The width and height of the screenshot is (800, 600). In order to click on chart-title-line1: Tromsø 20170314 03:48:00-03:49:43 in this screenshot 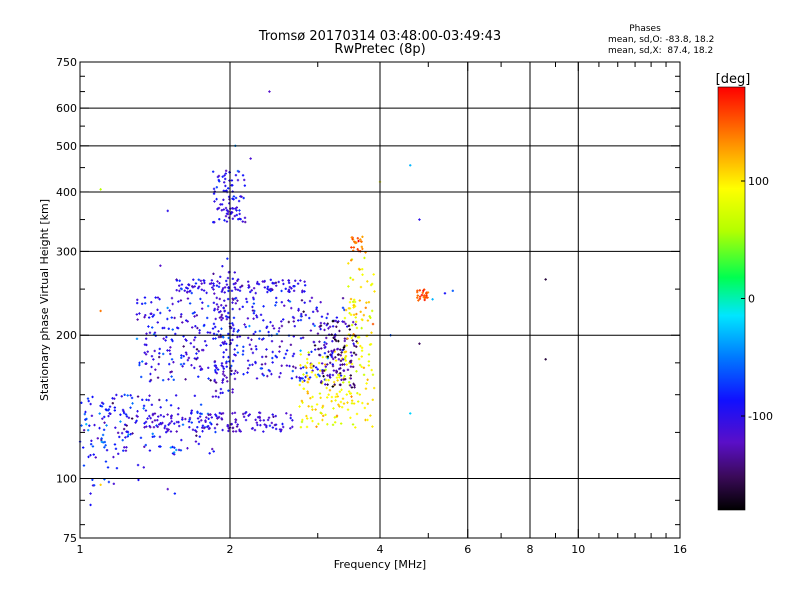, I will do `click(379, 36)`.